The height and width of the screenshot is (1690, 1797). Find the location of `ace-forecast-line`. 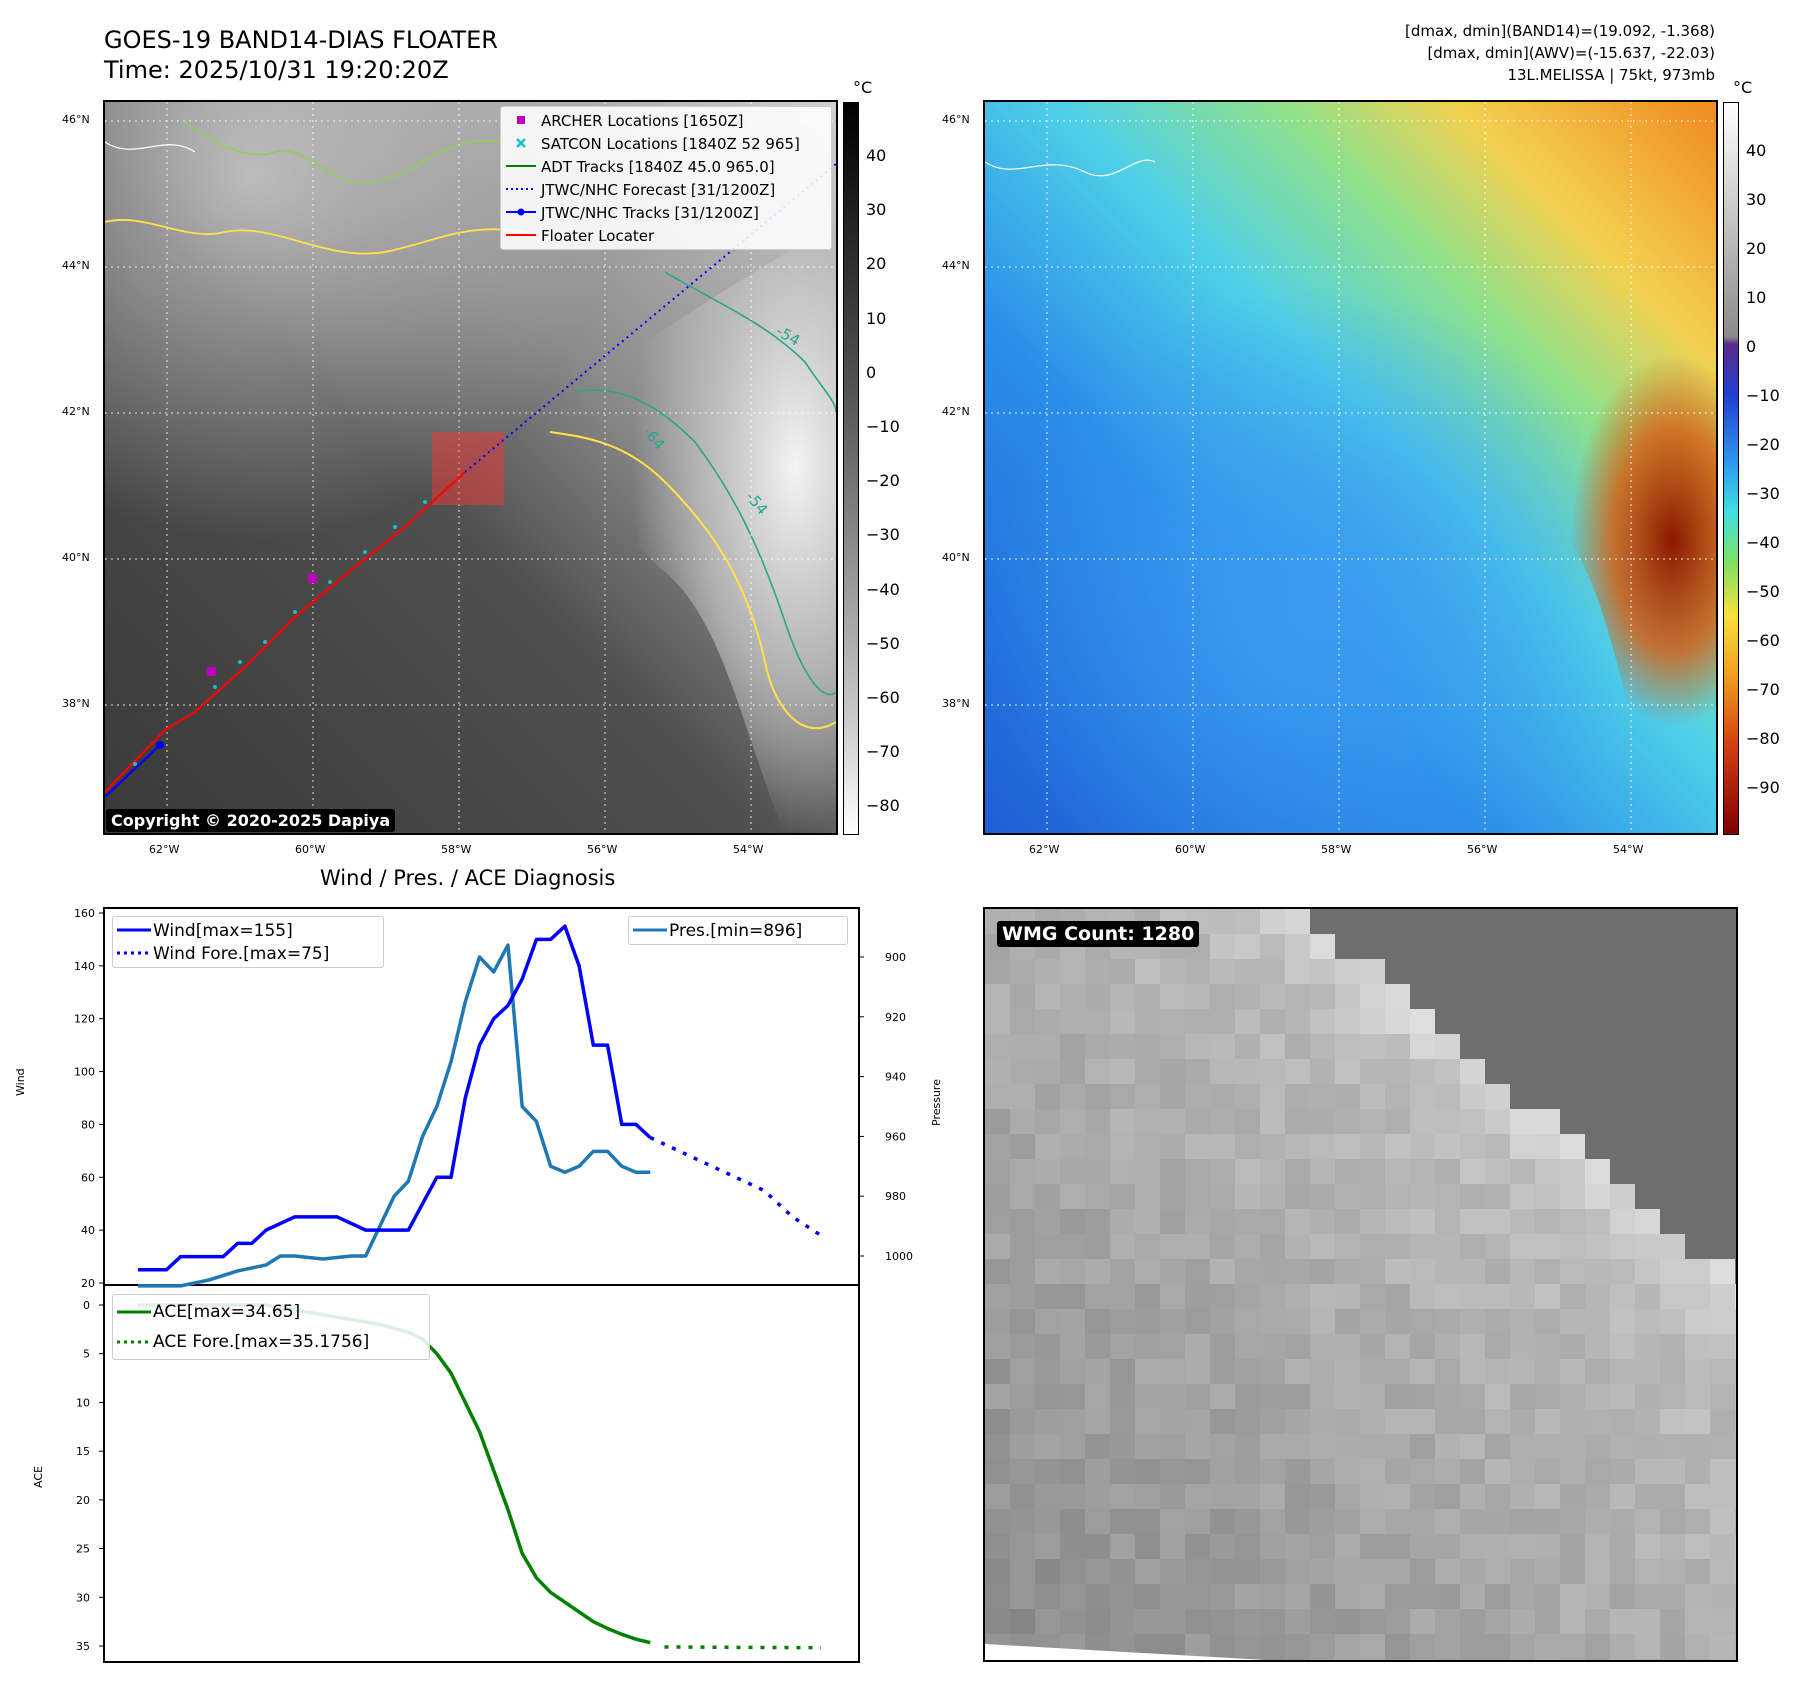

ace-forecast-line is located at coordinates (743, 1647).